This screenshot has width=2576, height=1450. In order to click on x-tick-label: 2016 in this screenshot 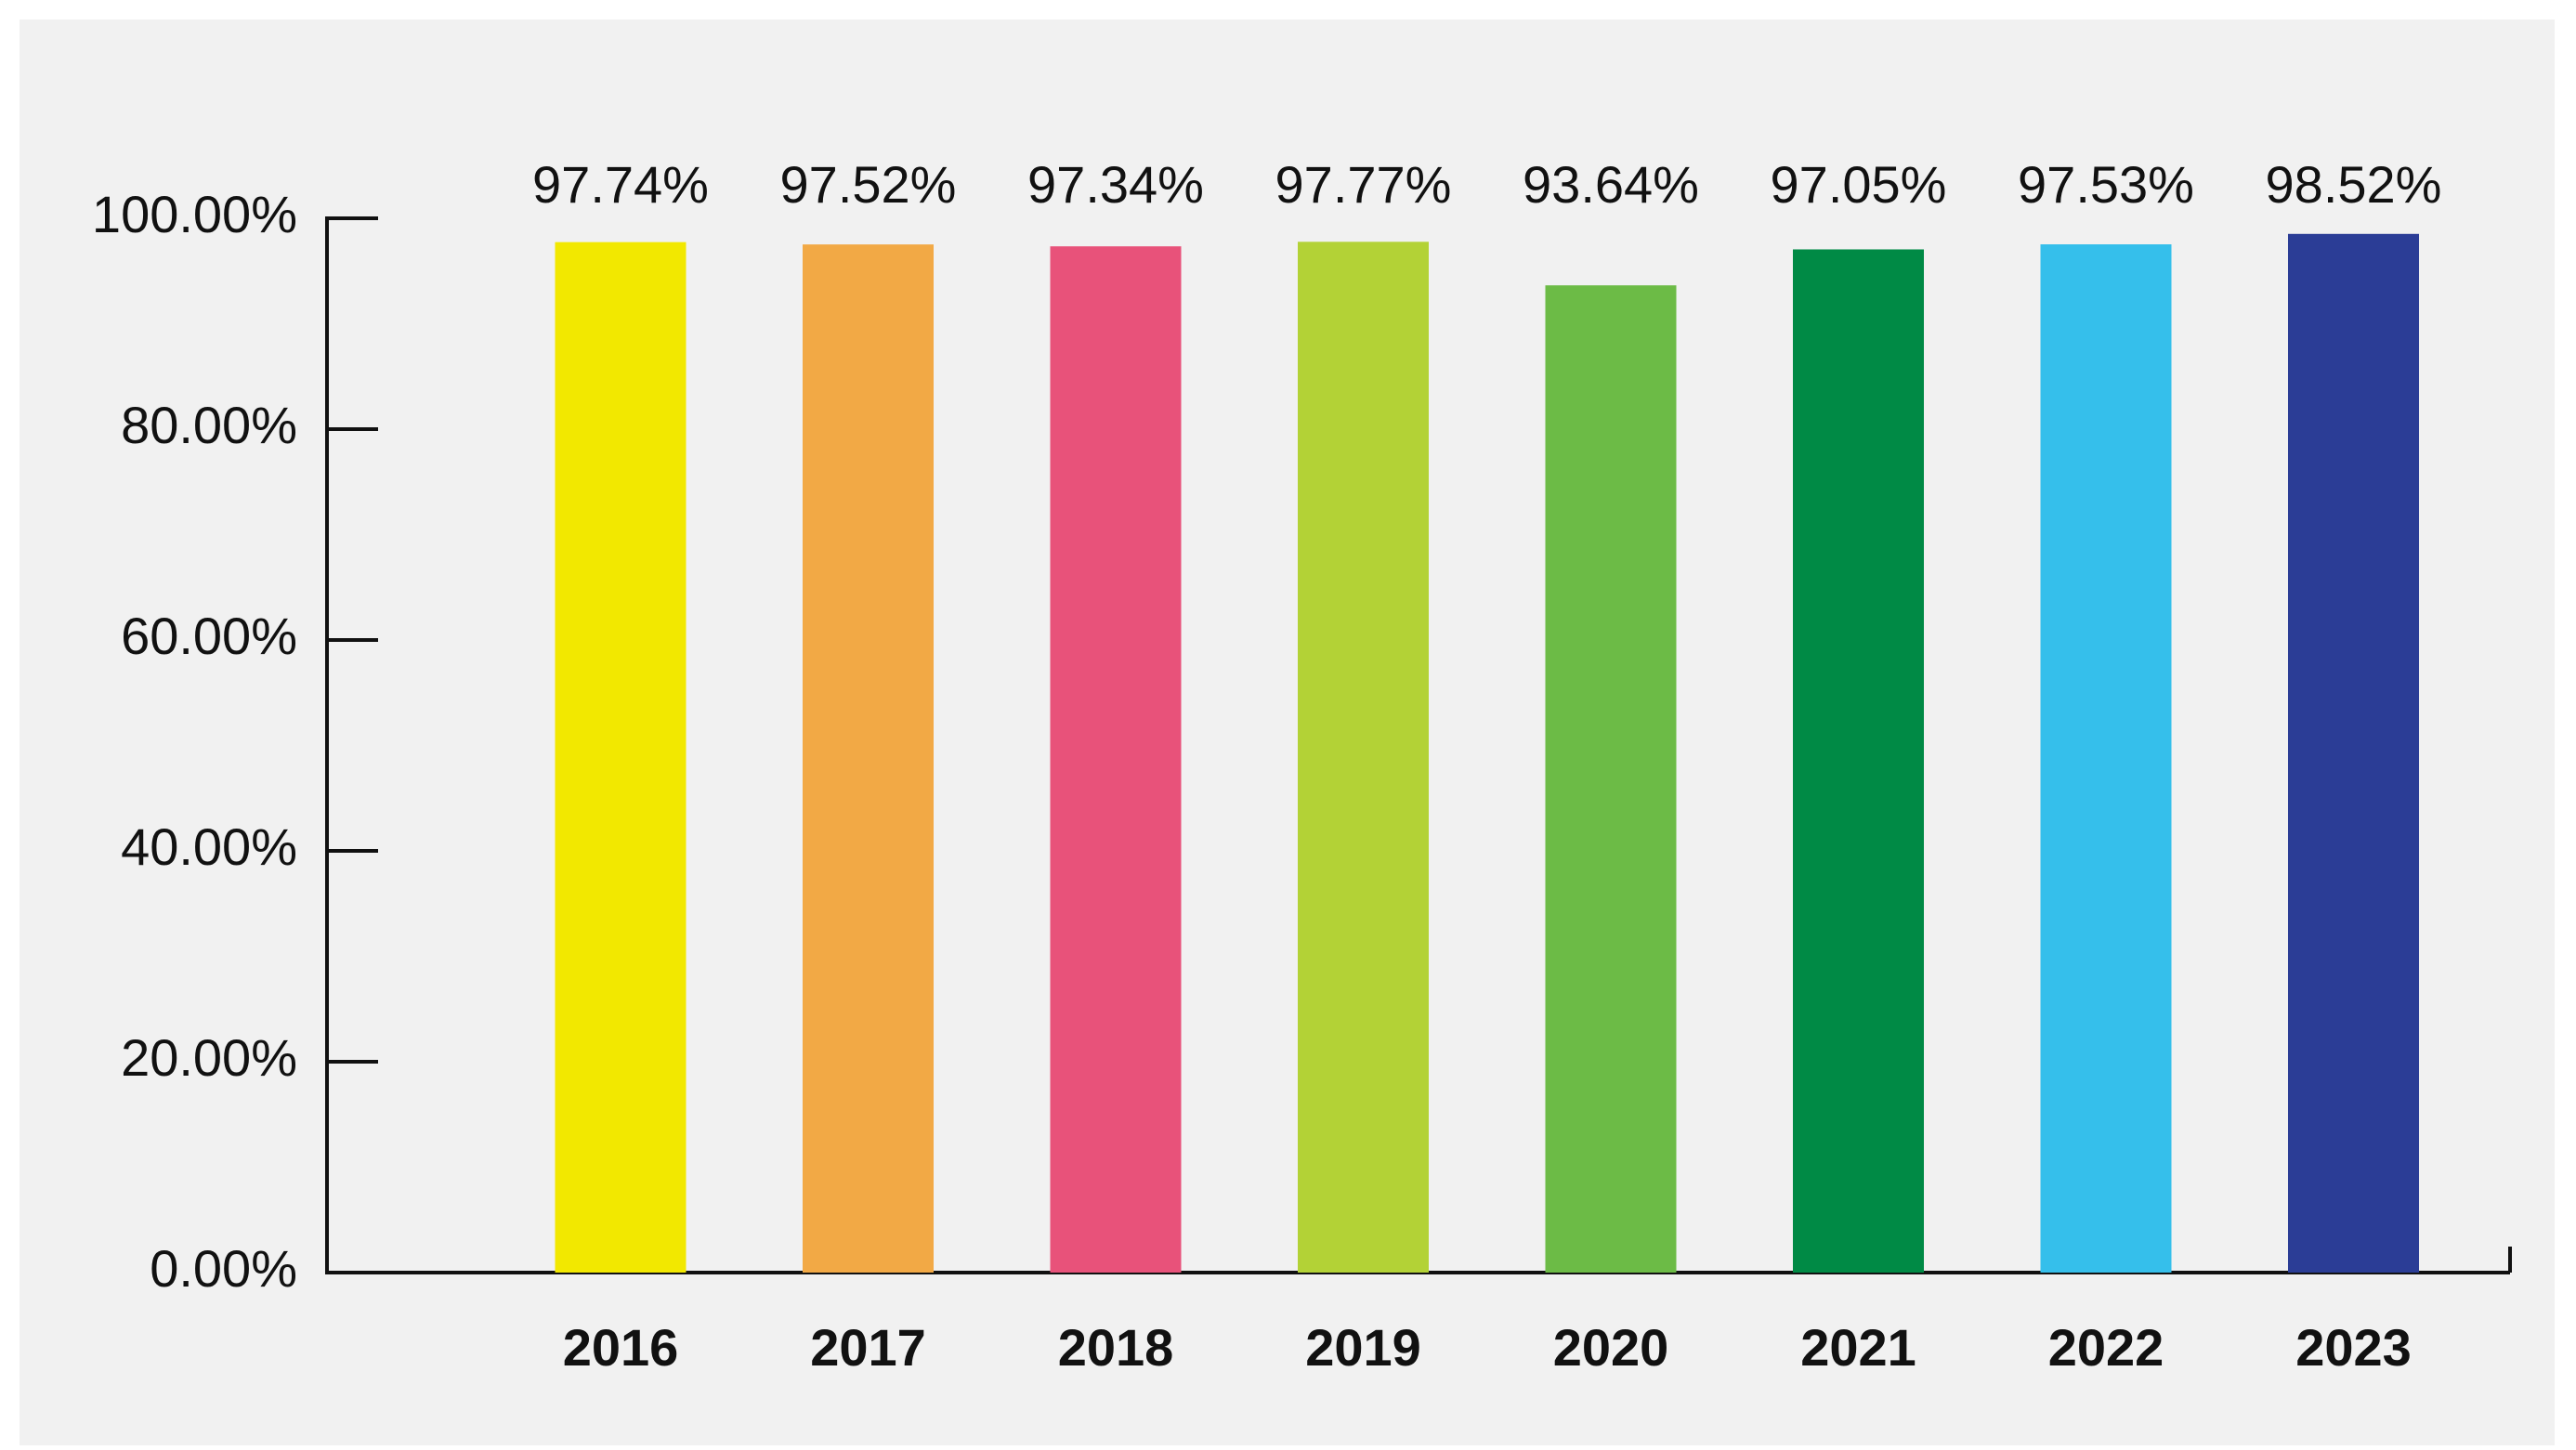, I will do `click(621, 1347)`.